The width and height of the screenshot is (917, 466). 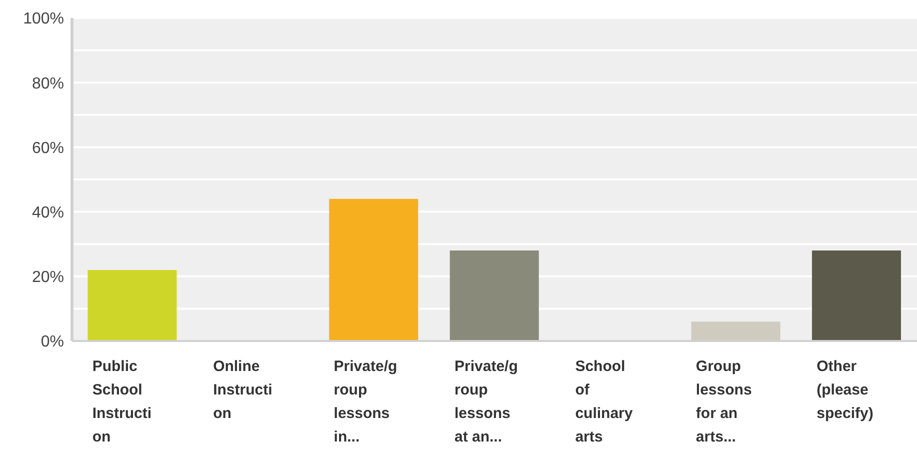 I want to click on y-tick-label: 40%, so click(x=48, y=213).